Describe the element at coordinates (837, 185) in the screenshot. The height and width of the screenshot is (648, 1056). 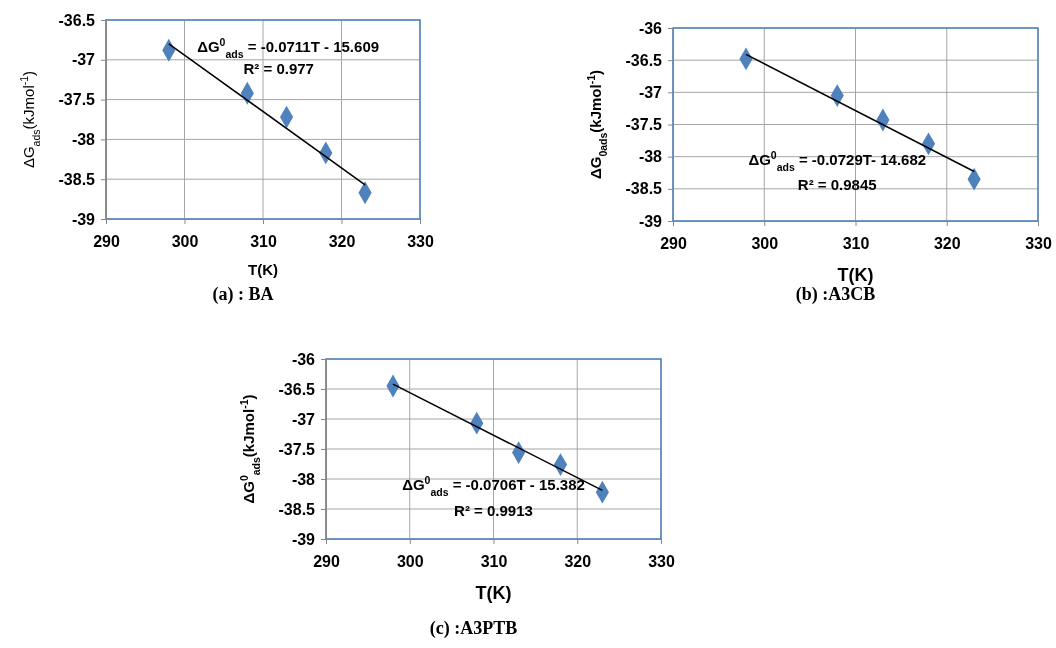
I see `annotation: R² = 0.9845` at that location.